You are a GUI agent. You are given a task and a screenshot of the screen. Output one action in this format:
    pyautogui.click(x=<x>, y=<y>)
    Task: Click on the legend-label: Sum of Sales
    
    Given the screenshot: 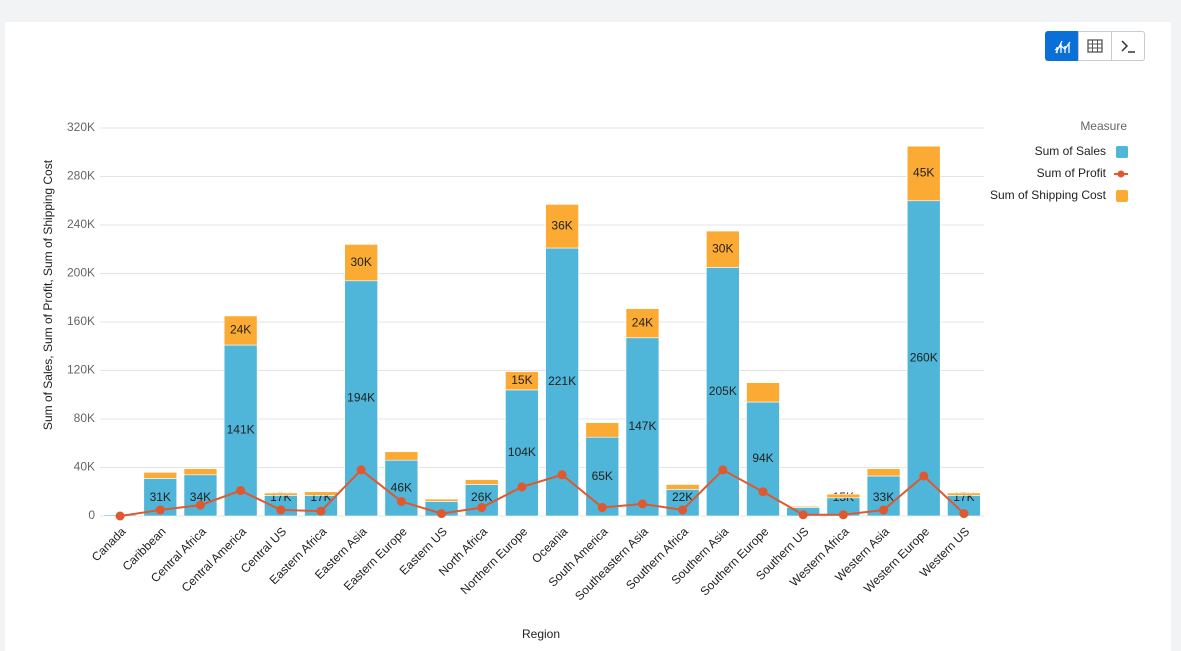 What is the action you would take?
    pyautogui.click(x=1070, y=151)
    